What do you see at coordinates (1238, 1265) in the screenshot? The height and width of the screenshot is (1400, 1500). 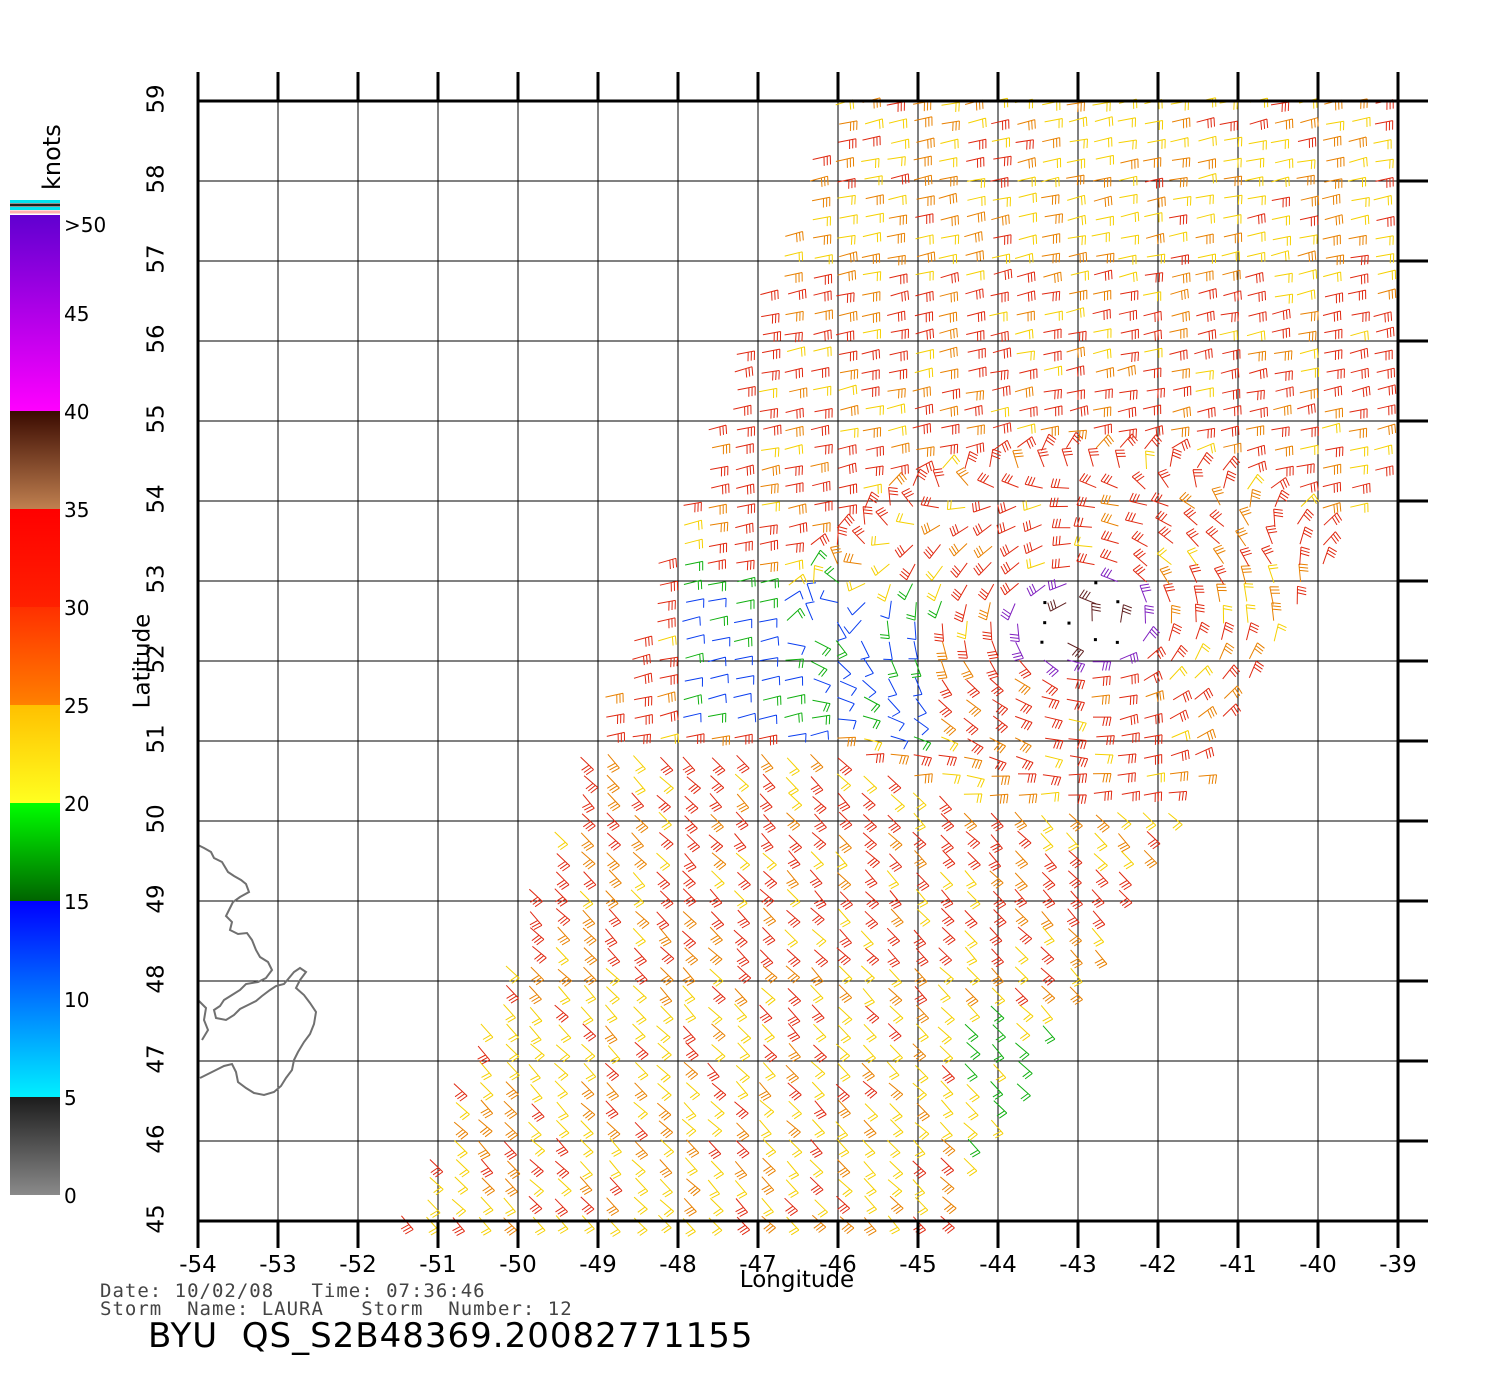 I see `lon-tick-label: -41` at bounding box center [1238, 1265].